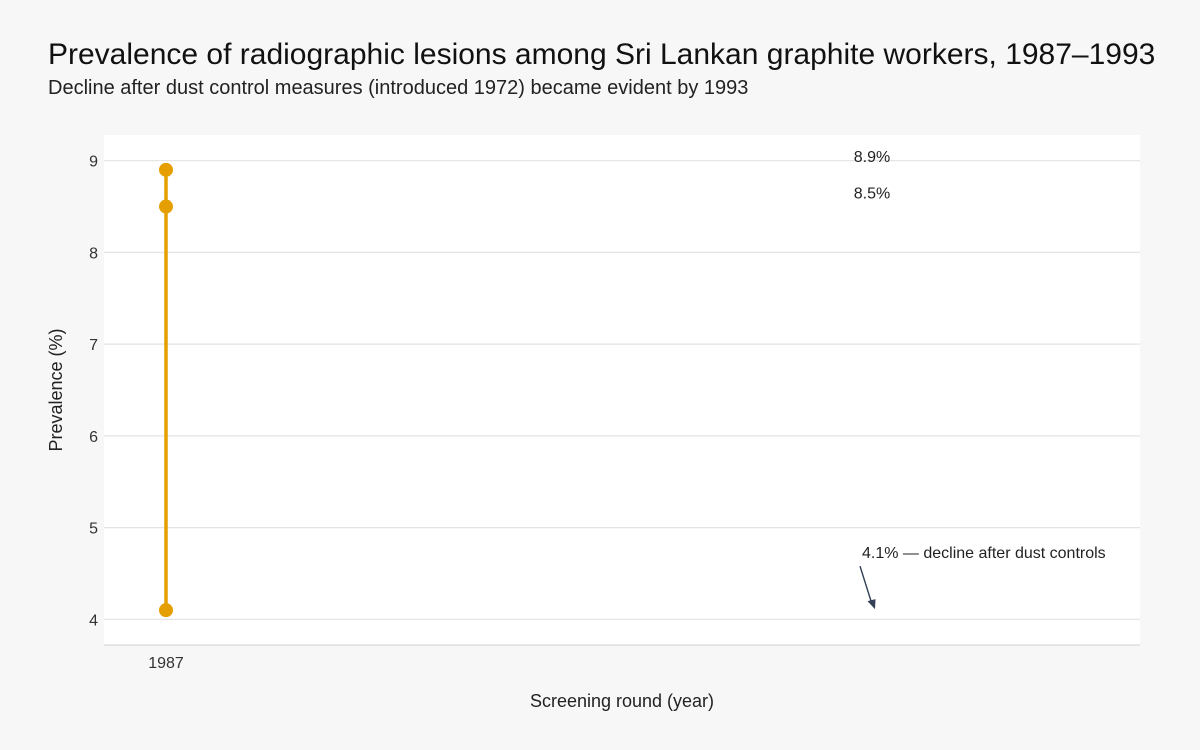 This screenshot has width=1200, height=750. Describe the element at coordinates (984, 553) in the screenshot. I see `annotation-text: 4.1% — decline after dust controls` at that location.